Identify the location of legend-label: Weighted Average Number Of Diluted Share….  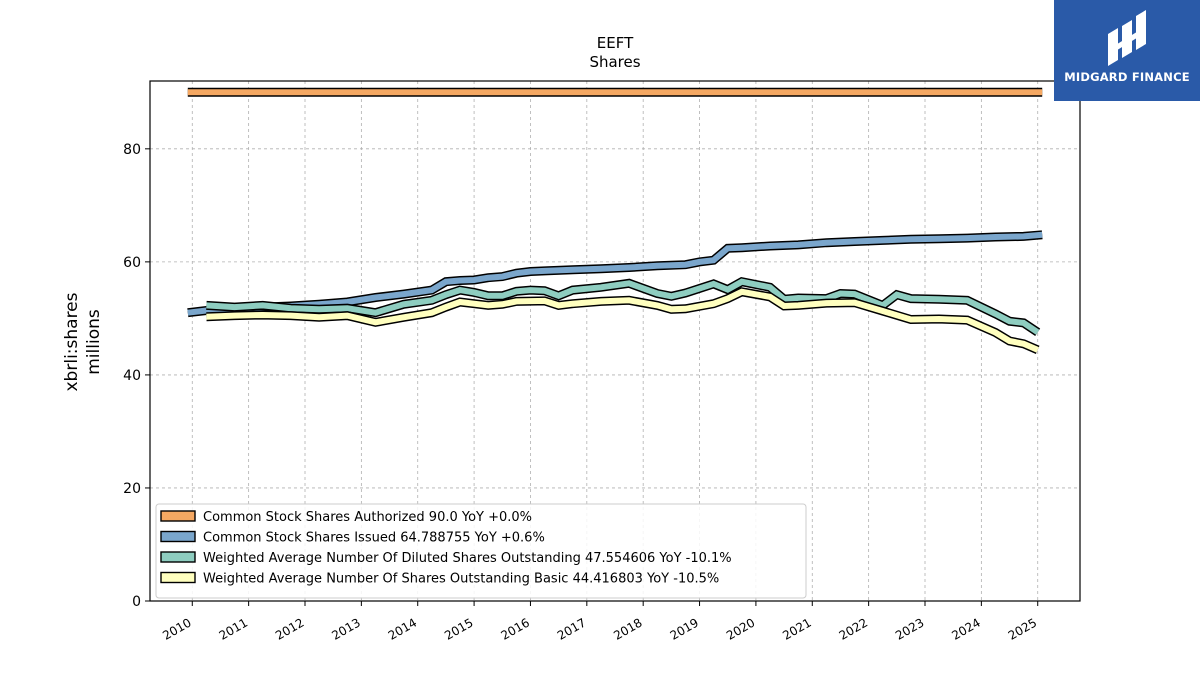
(467, 558).